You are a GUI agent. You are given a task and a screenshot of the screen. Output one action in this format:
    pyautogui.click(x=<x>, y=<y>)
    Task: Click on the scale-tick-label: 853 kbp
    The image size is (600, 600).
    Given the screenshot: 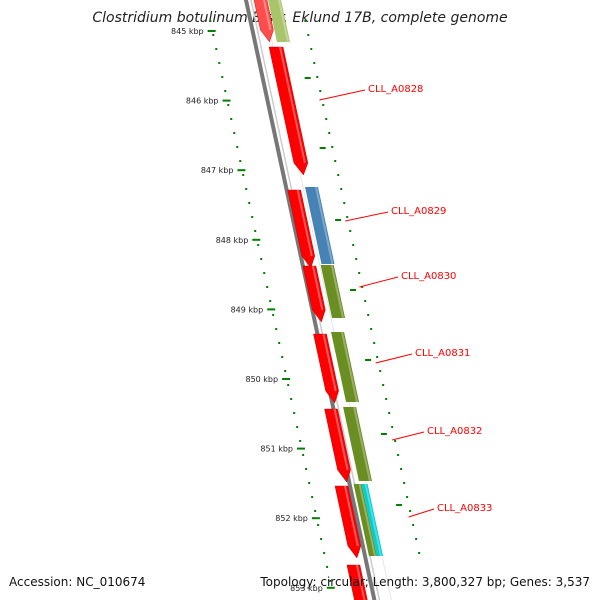 What is the action you would take?
    pyautogui.click(x=306, y=588)
    